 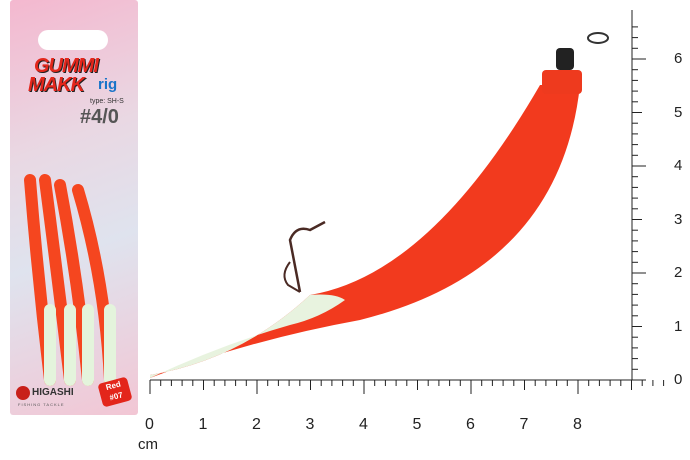 What do you see at coordinates (256, 424) in the screenshot?
I see `x-label: 2` at bounding box center [256, 424].